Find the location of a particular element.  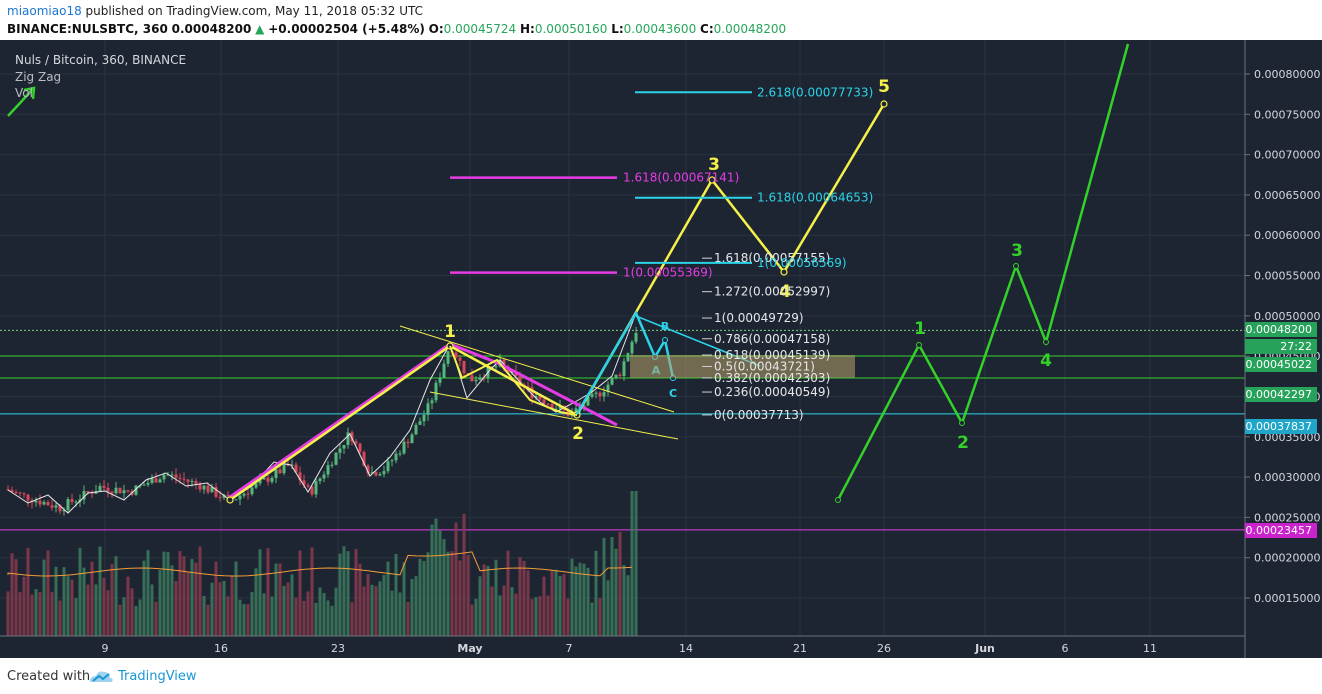

yellow-wave-node is located at coordinates (884, 104).